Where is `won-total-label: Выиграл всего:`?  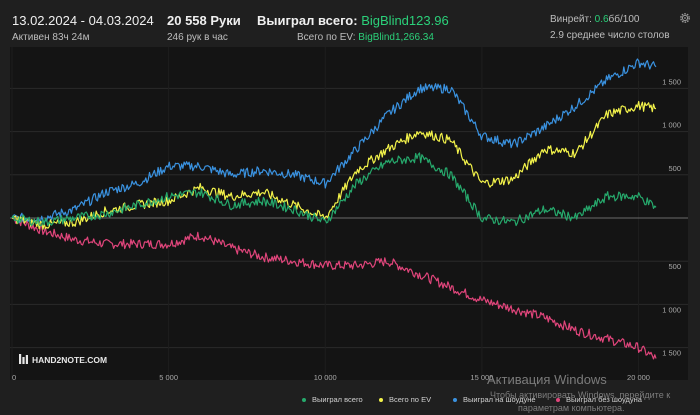 won-total-label: Выиграл всего: is located at coordinates (307, 20).